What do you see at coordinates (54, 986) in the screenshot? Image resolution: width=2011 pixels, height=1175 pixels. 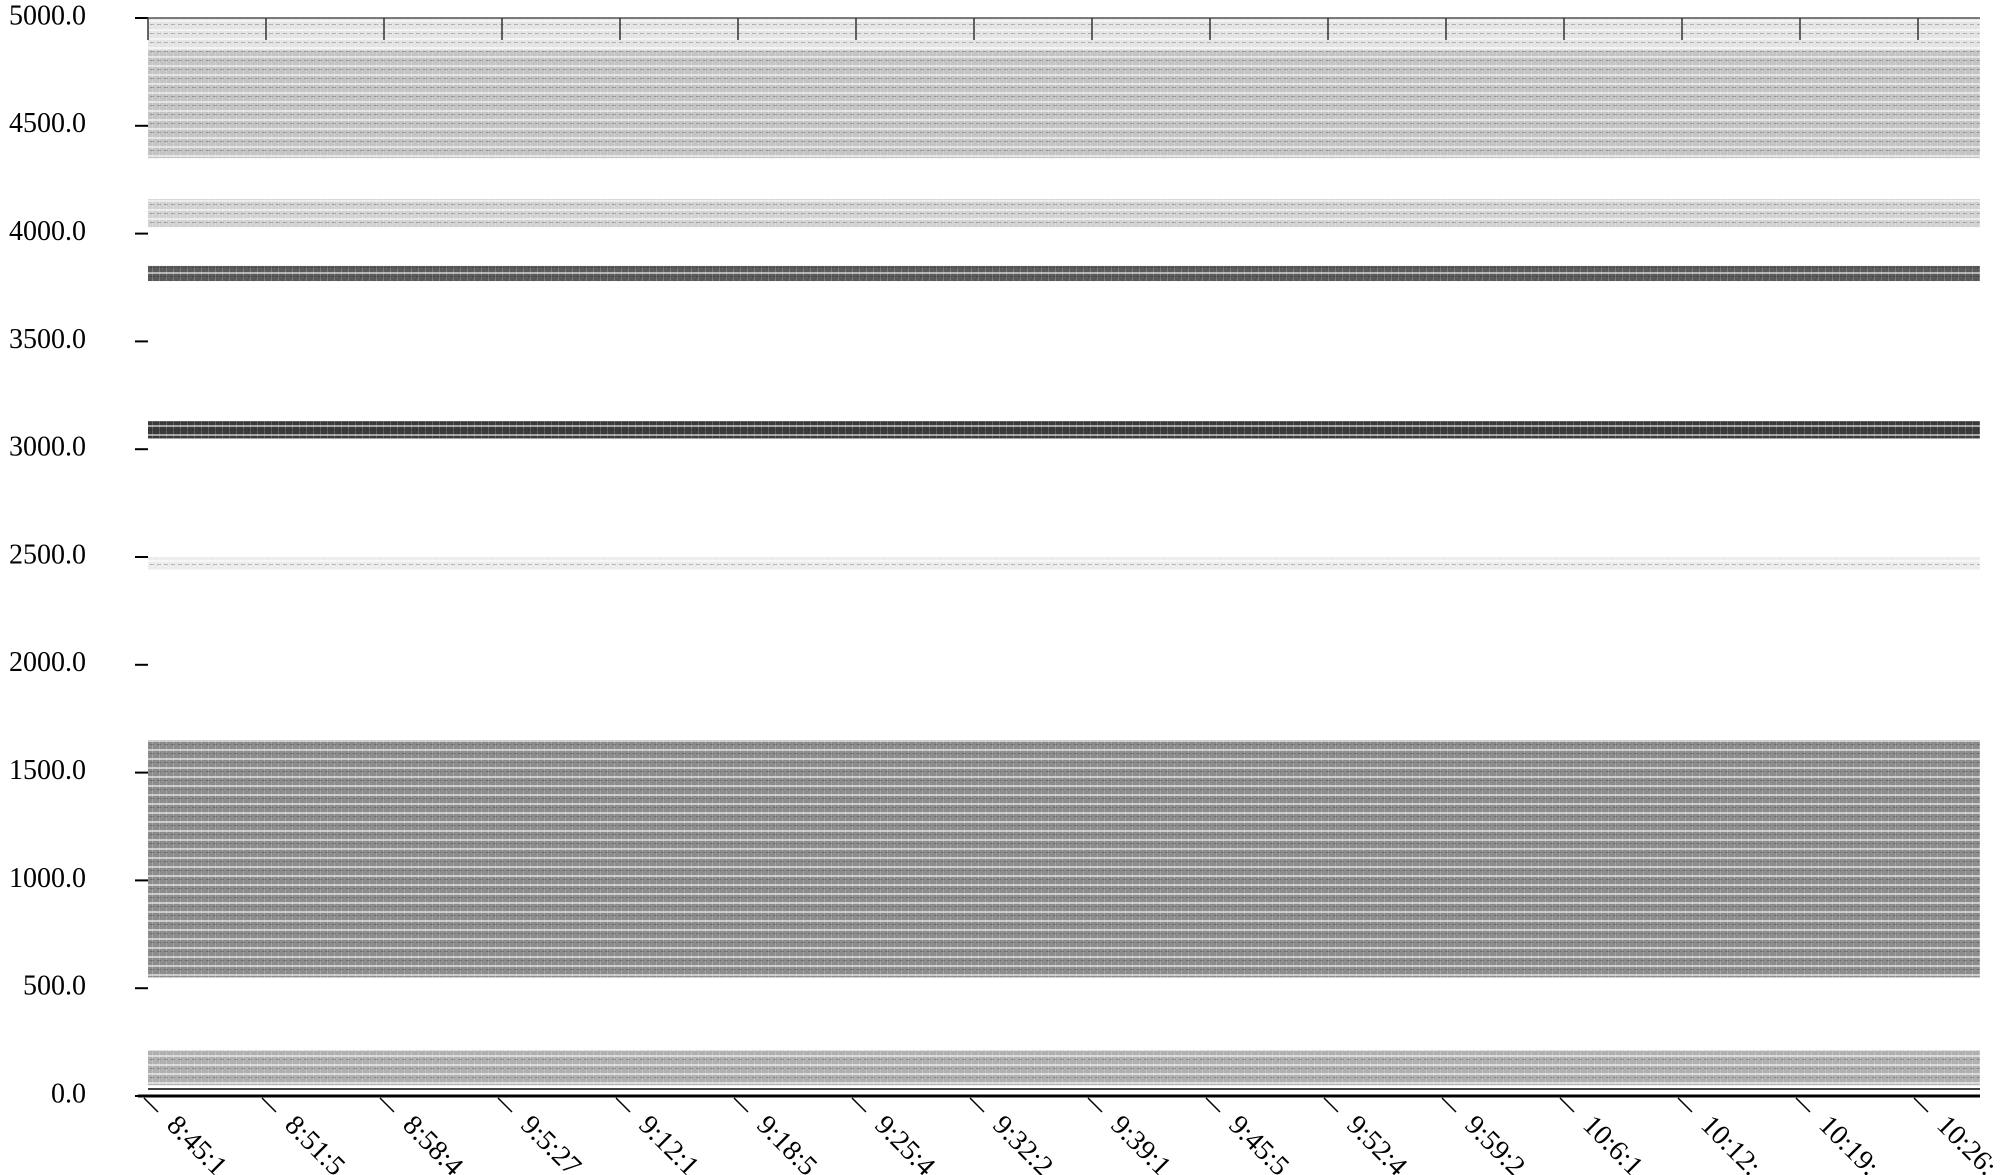 I see `y-tick-label: 500.0` at bounding box center [54, 986].